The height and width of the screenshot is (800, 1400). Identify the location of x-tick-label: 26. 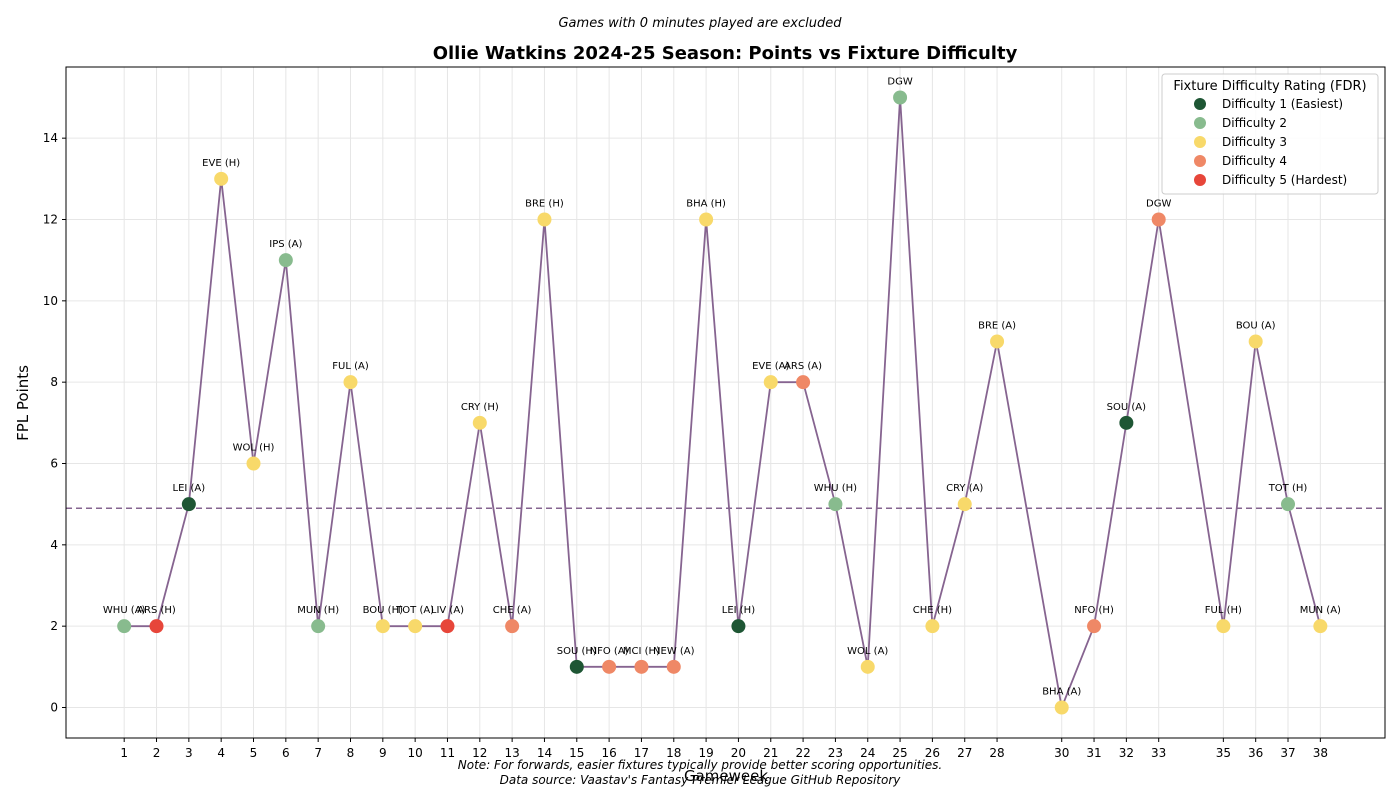
(932, 753).